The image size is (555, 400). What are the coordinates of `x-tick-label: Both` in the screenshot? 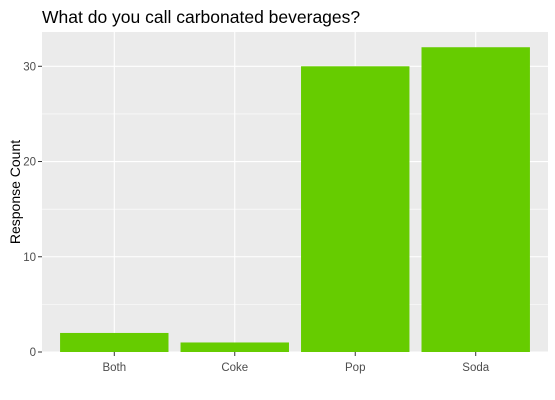 It's located at (114, 368).